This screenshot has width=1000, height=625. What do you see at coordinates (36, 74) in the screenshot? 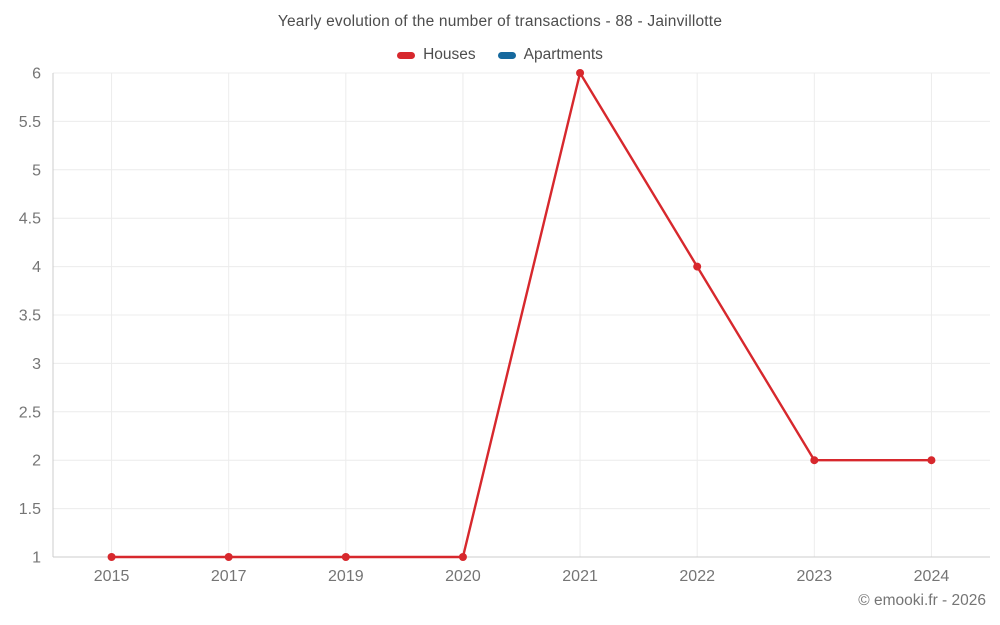
I see `y-tick-label: 6` at bounding box center [36, 74].